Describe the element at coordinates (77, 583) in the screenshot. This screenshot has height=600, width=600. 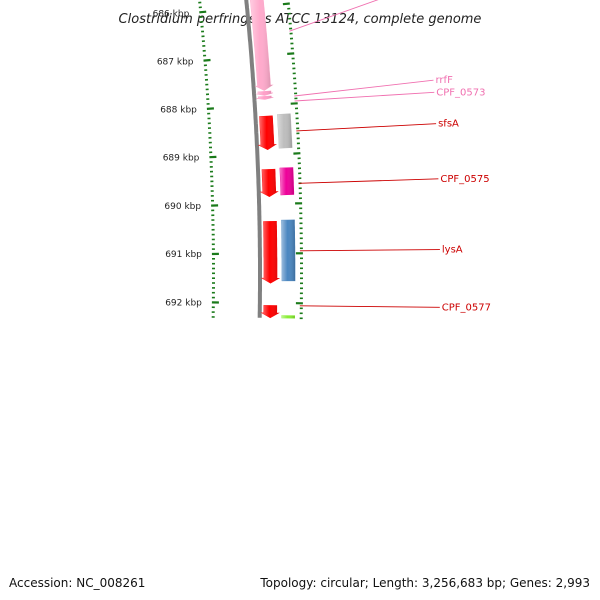
I see `accession-label: Accession: NC_008261` at that location.